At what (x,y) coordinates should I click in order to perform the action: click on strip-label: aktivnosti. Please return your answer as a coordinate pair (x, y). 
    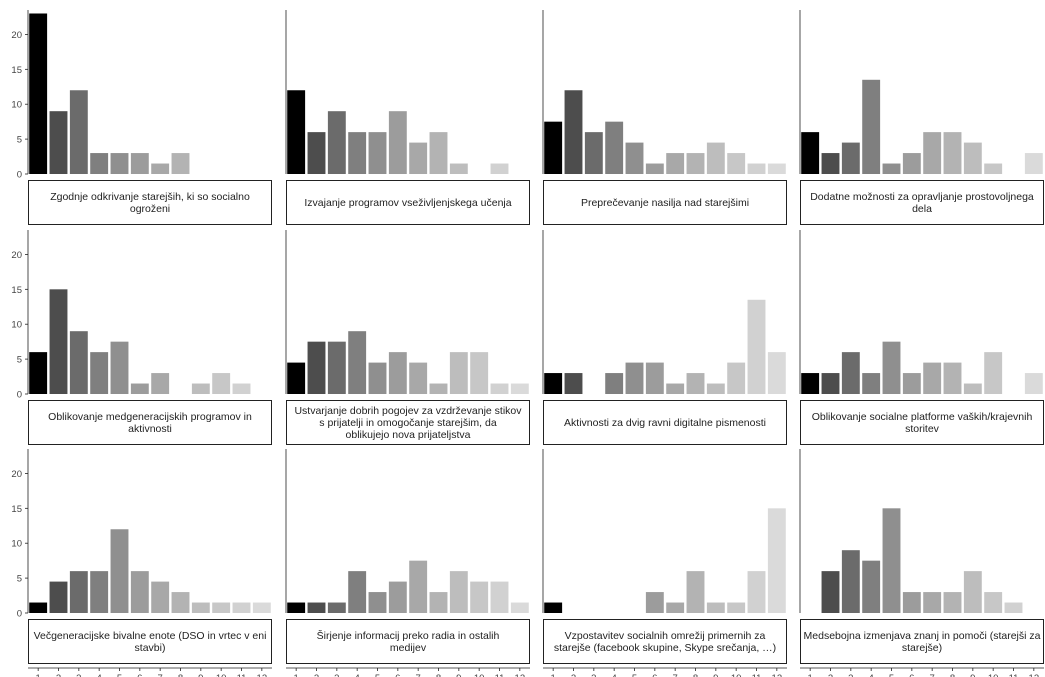
    Looking at the image, I should click on (150, 429).